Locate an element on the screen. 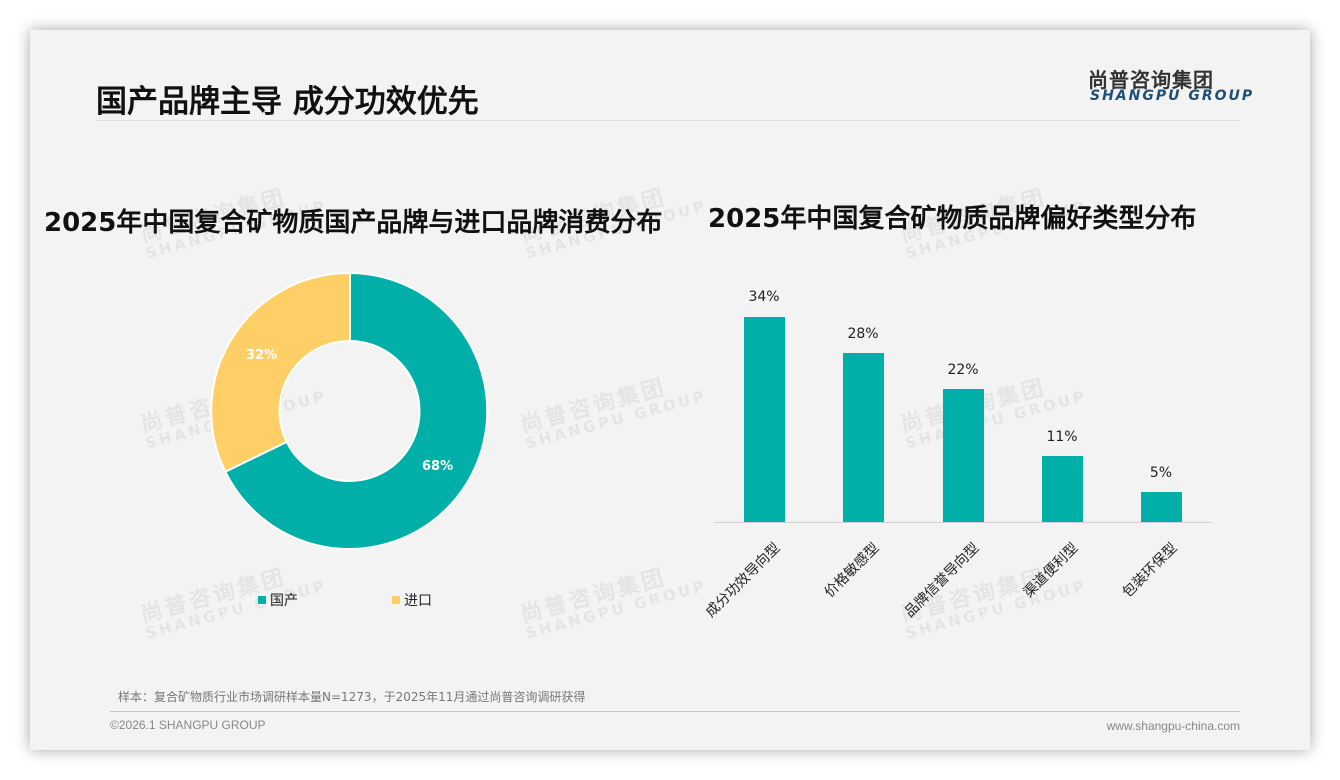  donut-chart is located at coordinates (349, 410).